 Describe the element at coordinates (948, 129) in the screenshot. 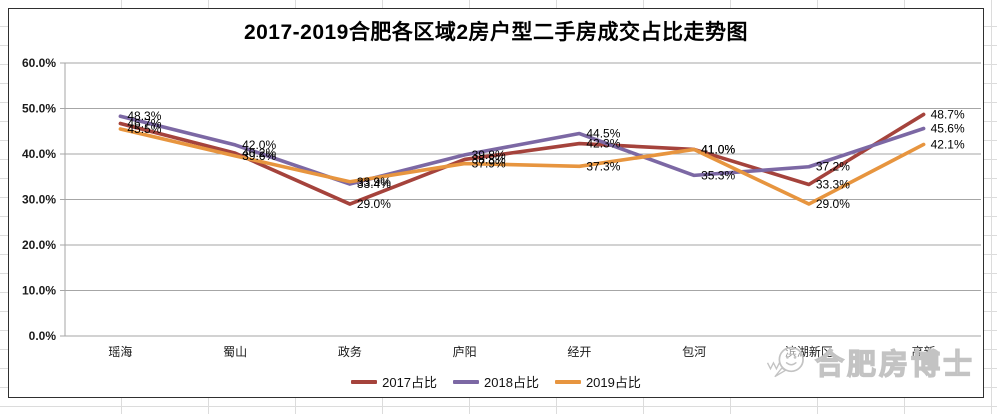

I see `data-label-2018占比: 45.6%` at that location.